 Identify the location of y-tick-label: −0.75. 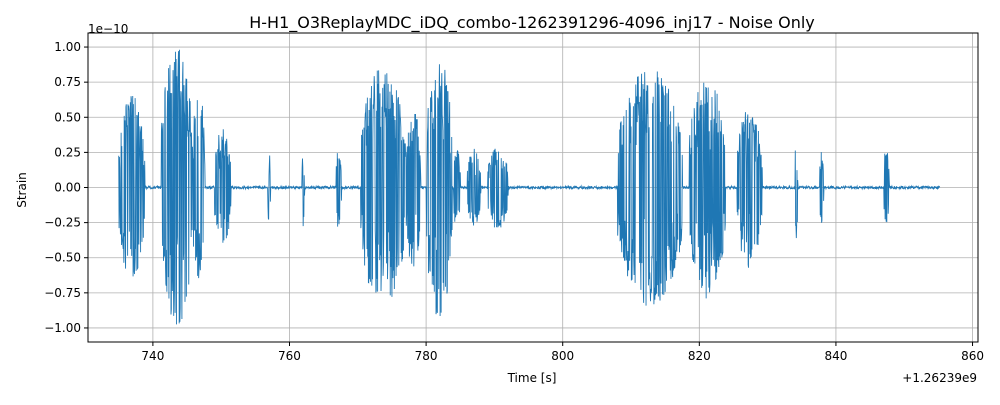
(62, 293).